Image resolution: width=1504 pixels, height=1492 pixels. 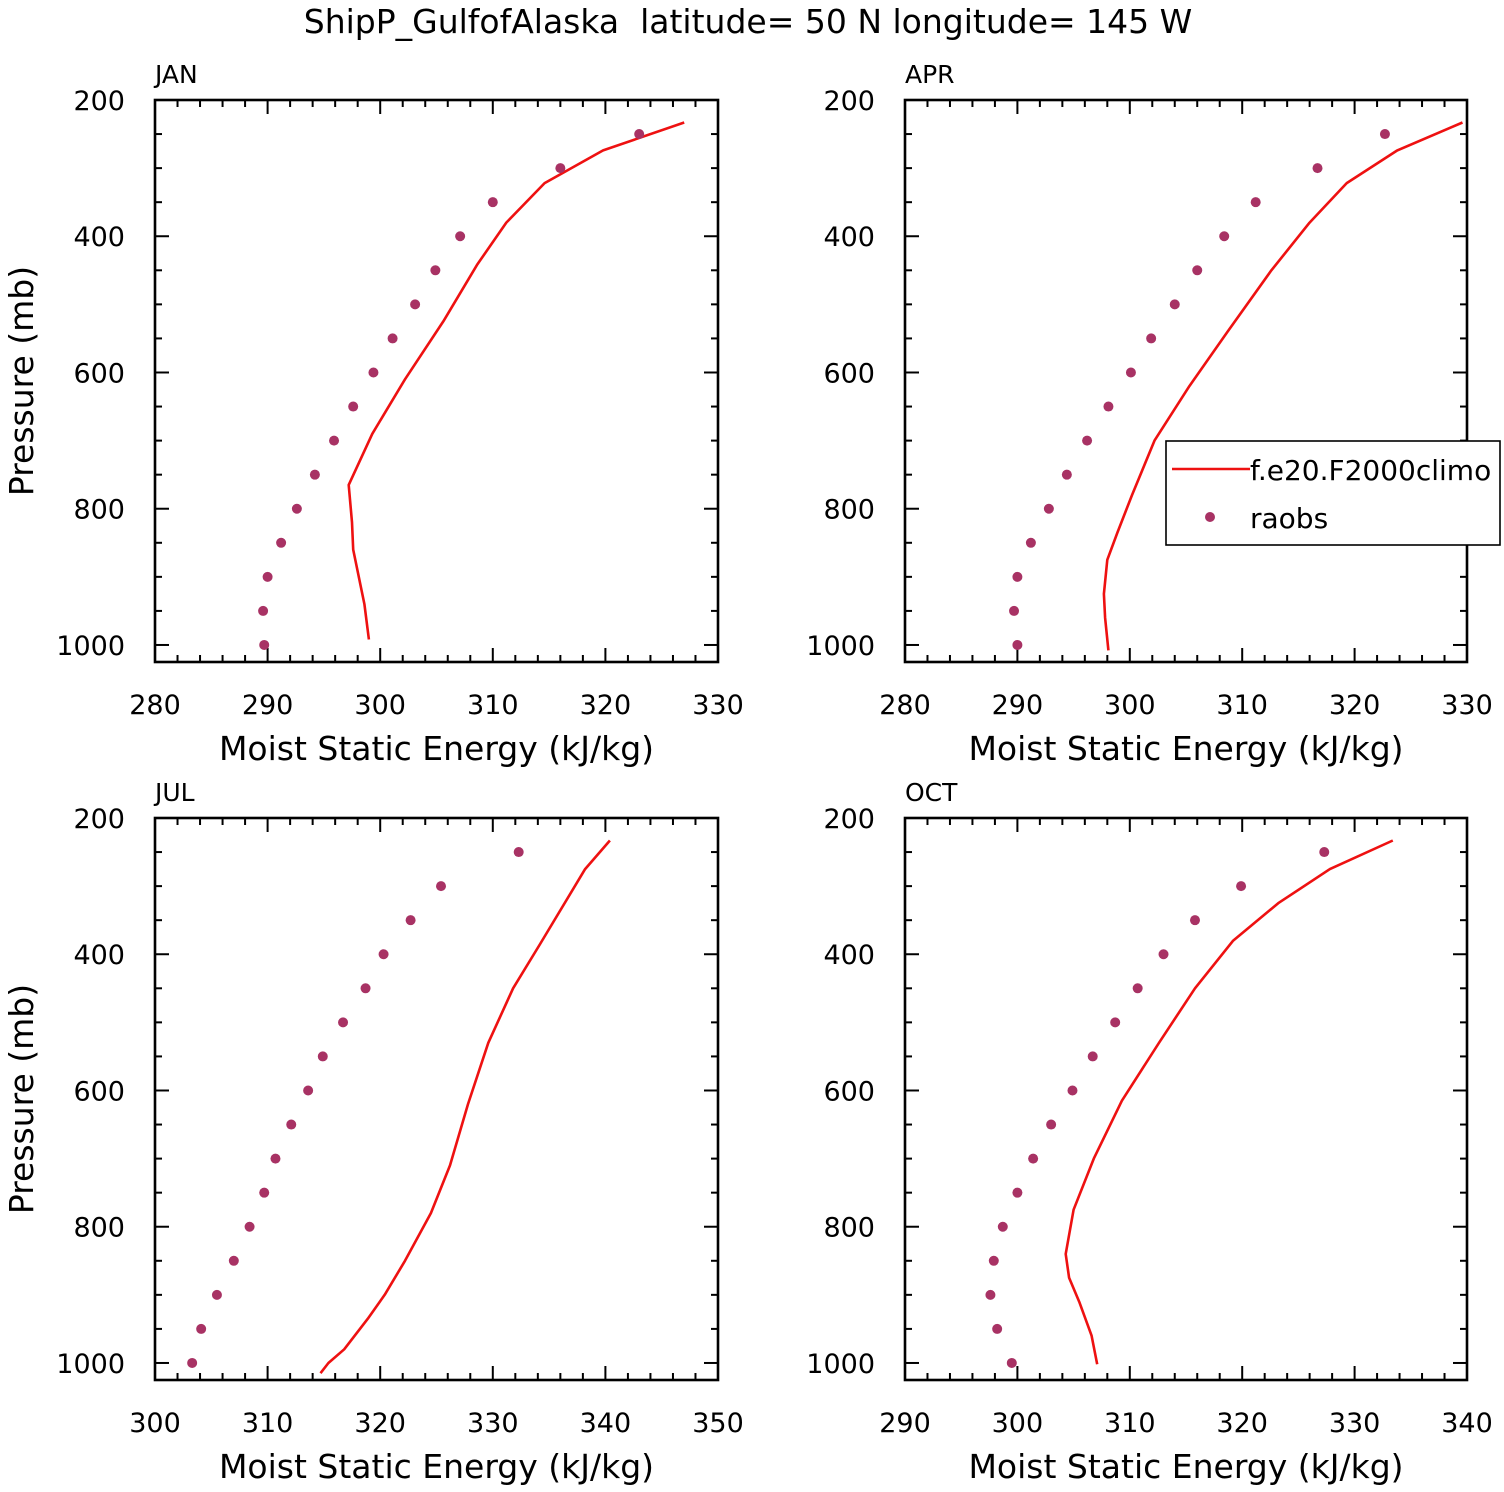 I want to click on x-tick-label: 320, so click(x=1355, y=705).